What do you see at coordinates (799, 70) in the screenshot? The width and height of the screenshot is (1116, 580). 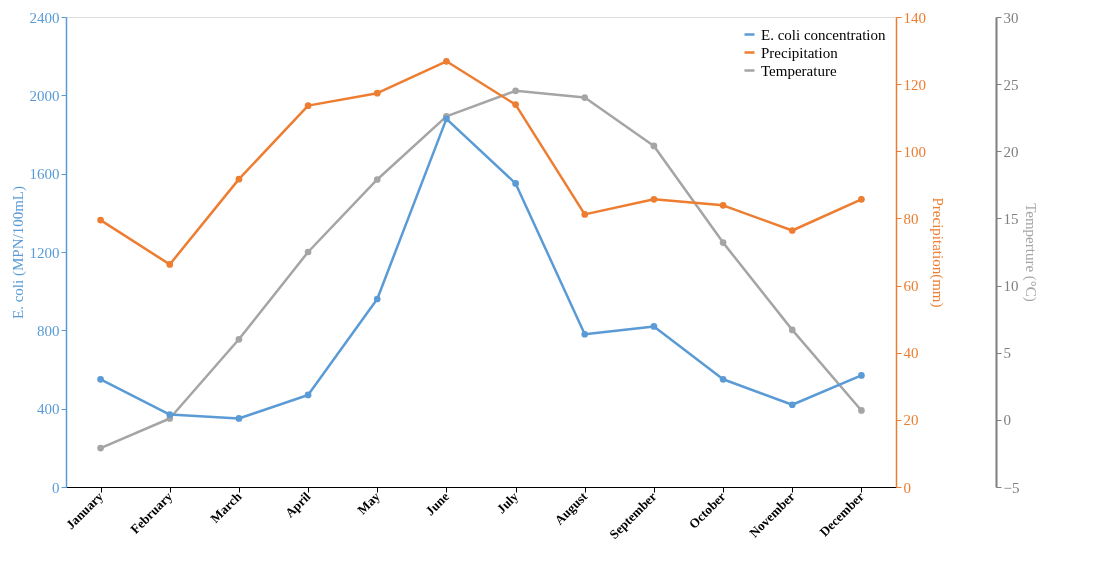 I see `legend-label: Temperature` at bounding box center [799, 70].